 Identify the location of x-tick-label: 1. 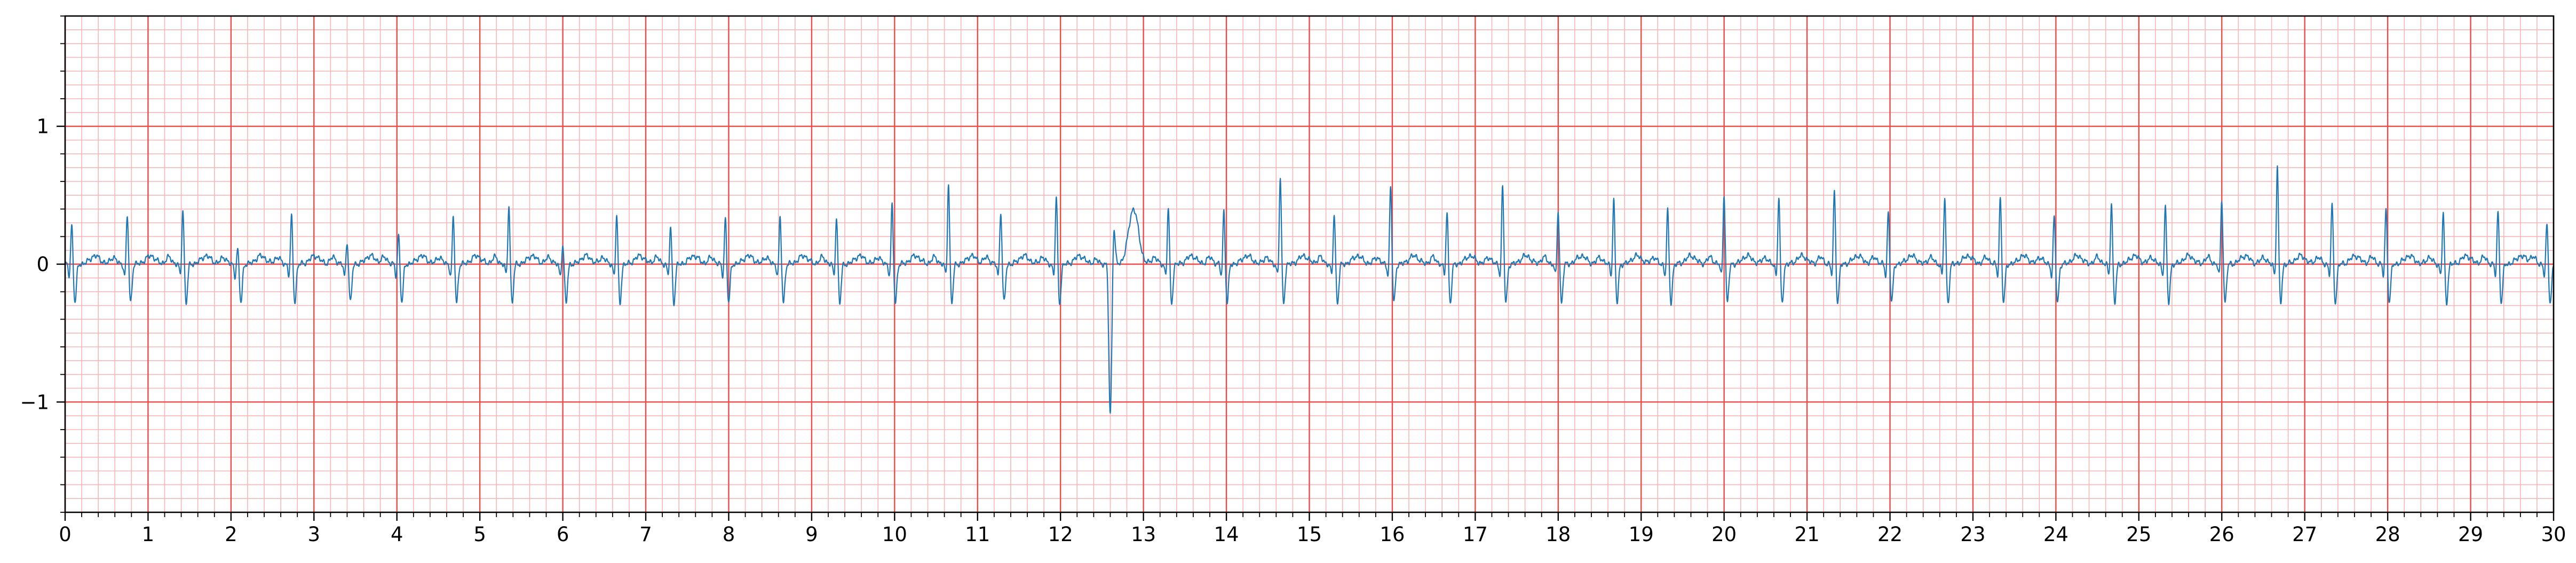
(148, 534).